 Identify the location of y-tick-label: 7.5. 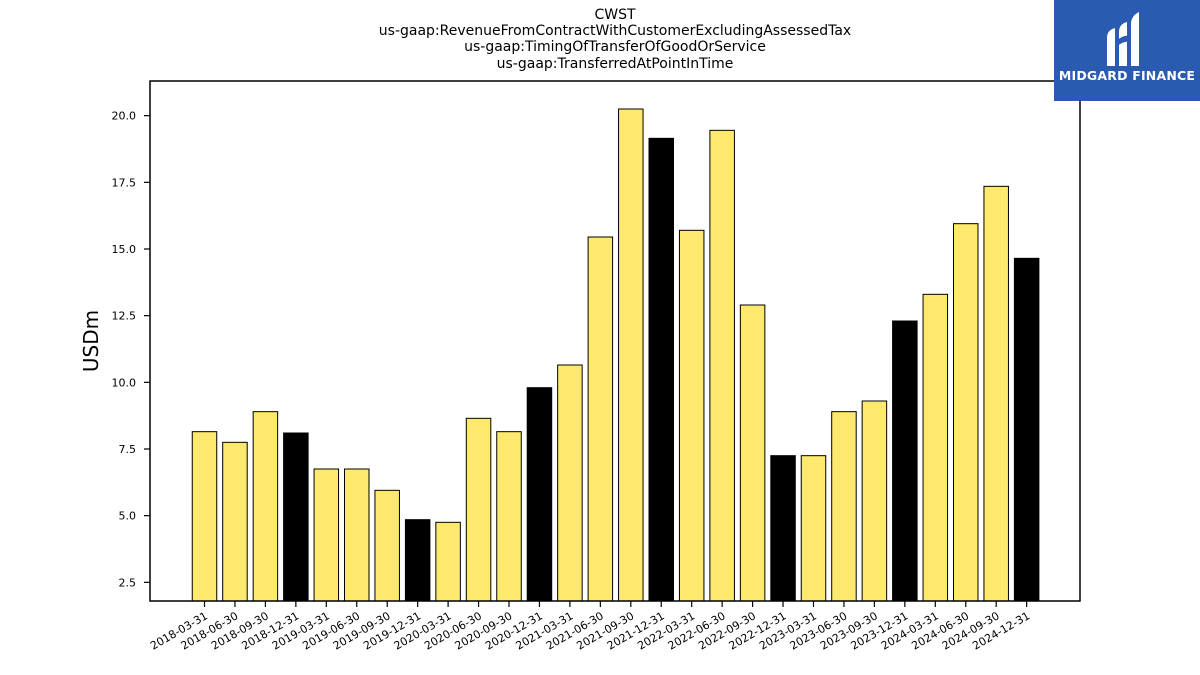
(128, 449).